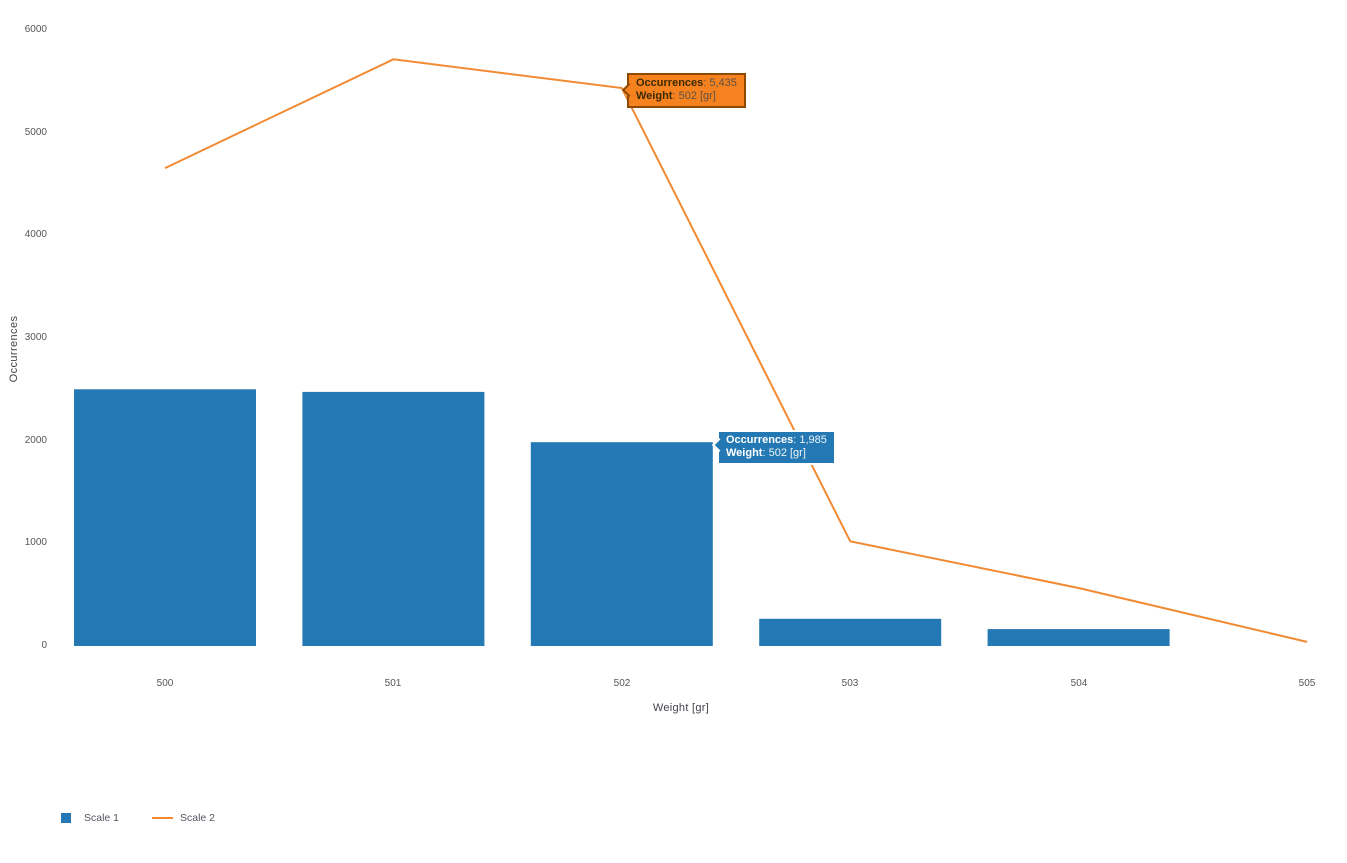  I want to click on y-tick-label: 5000, so click(35, 132).